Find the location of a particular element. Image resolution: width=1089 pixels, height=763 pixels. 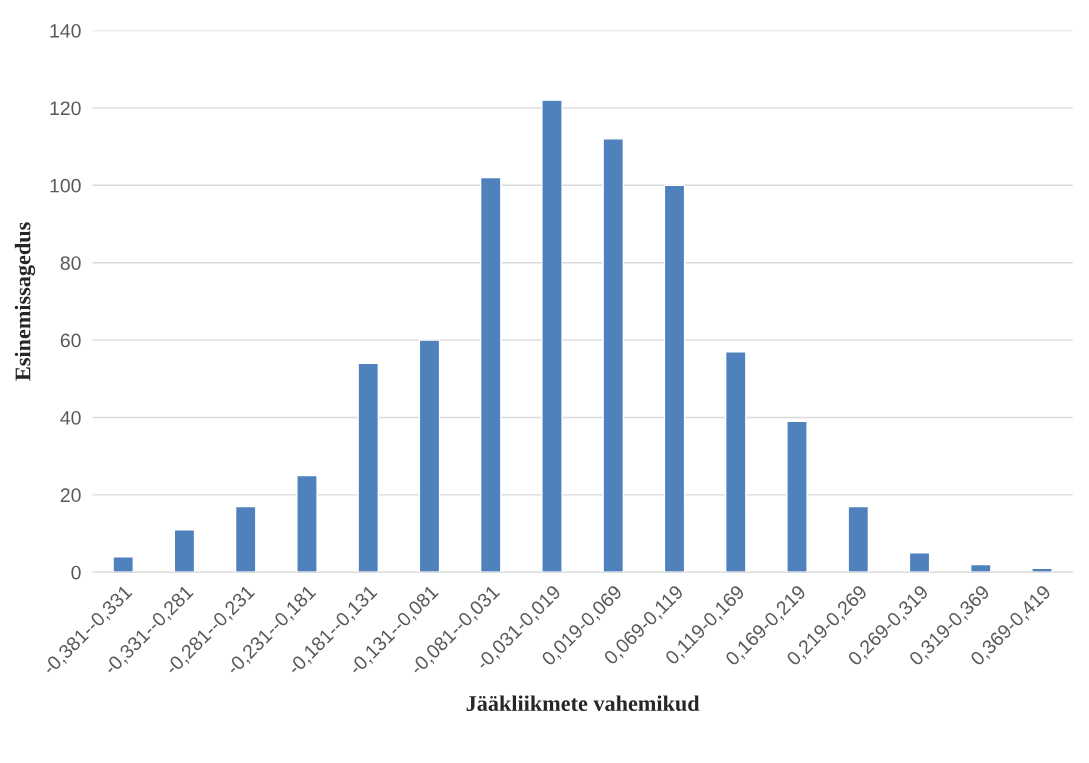

y-tick-label: 80 is located at coordinates (70, 263).